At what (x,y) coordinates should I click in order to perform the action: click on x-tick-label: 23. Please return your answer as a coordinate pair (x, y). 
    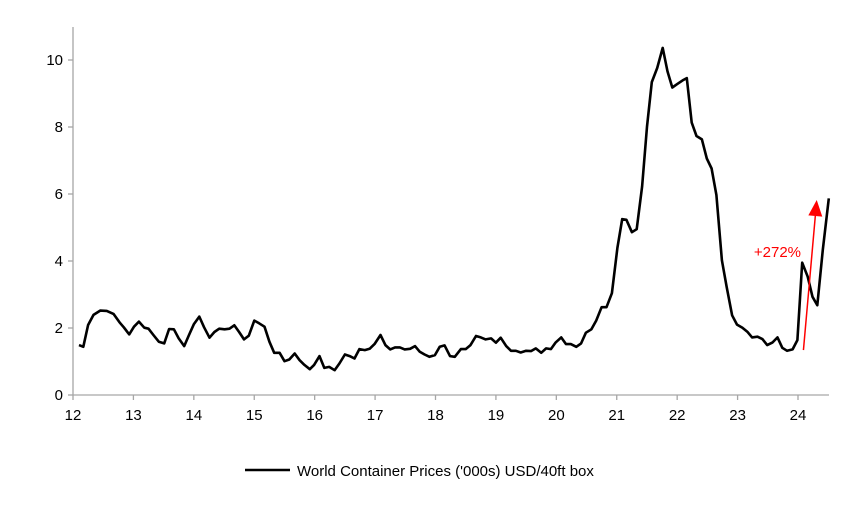
    Looking at the image, I should click on (737, 415).